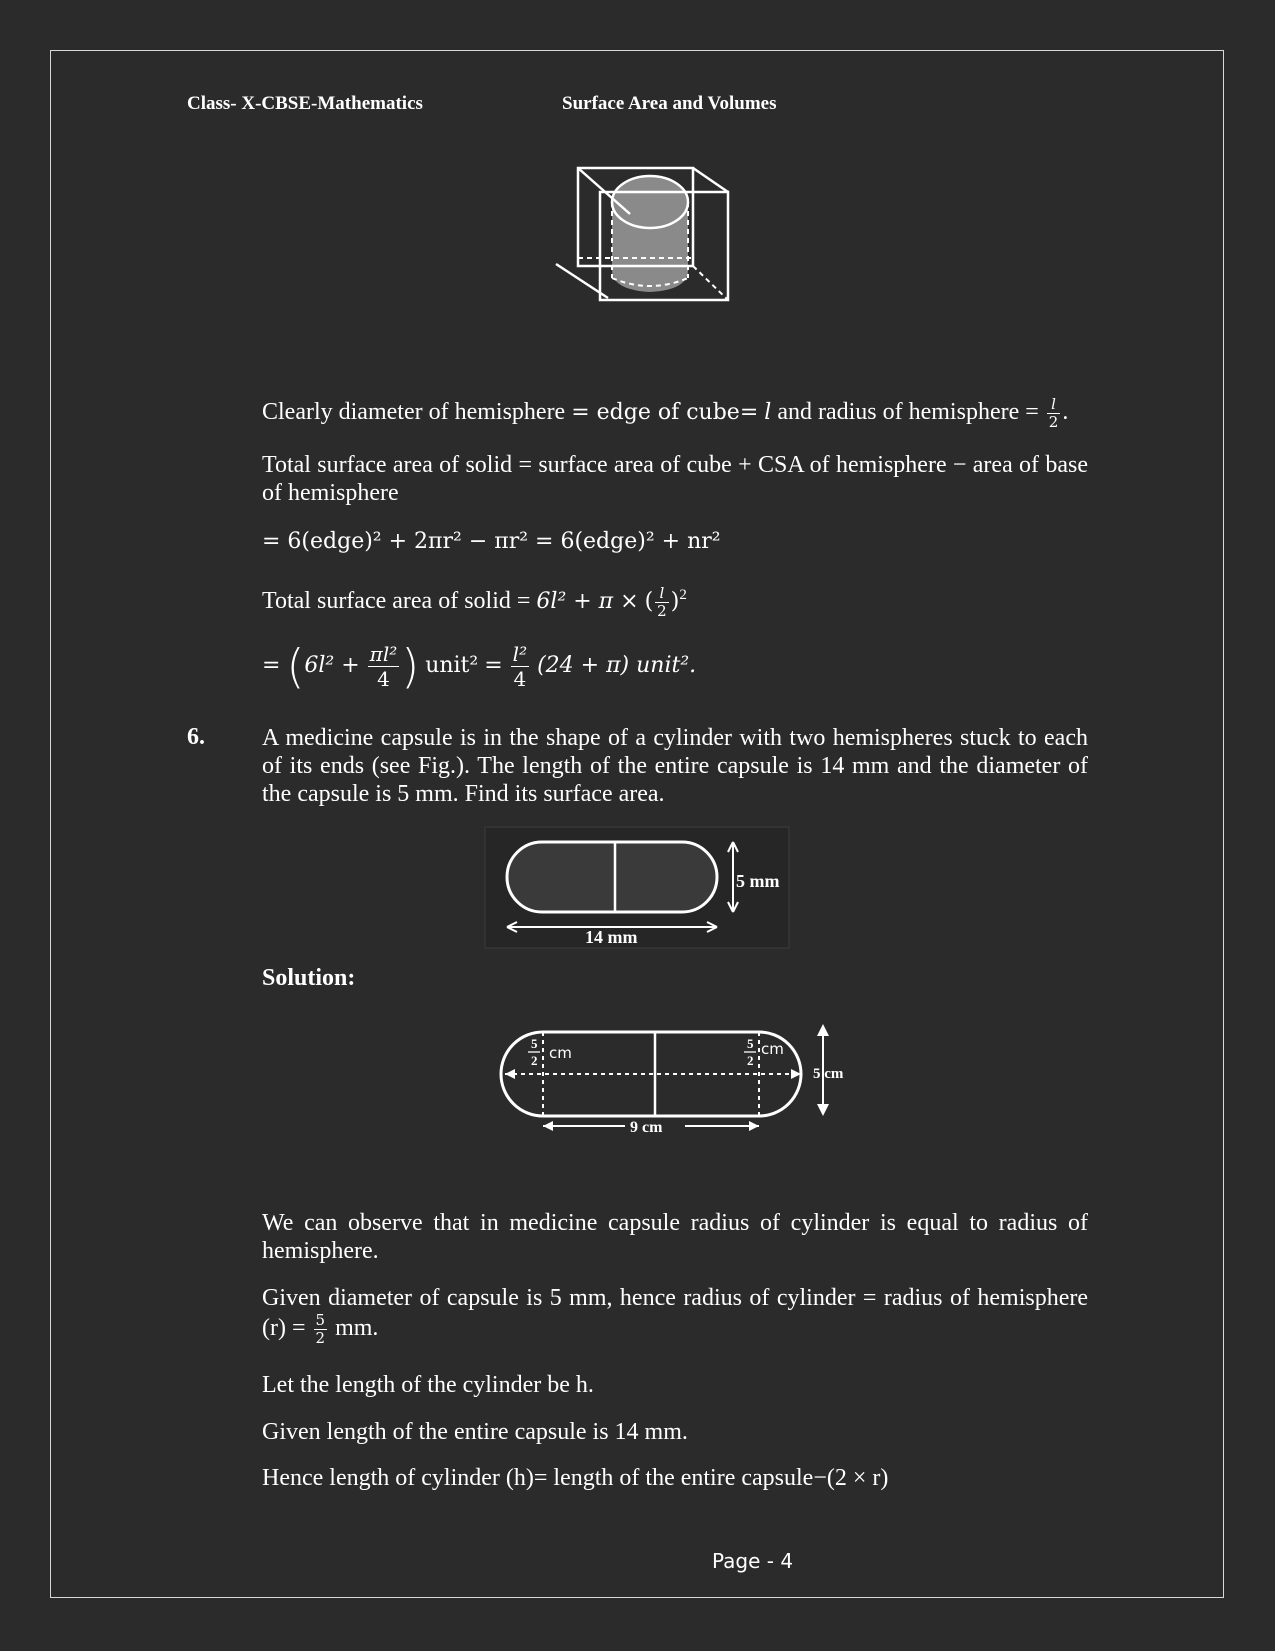  Describe the element at coordinates (637, 887) in the screenshot. I see `capsule-figure: 14 mm 5 mm` at that location.